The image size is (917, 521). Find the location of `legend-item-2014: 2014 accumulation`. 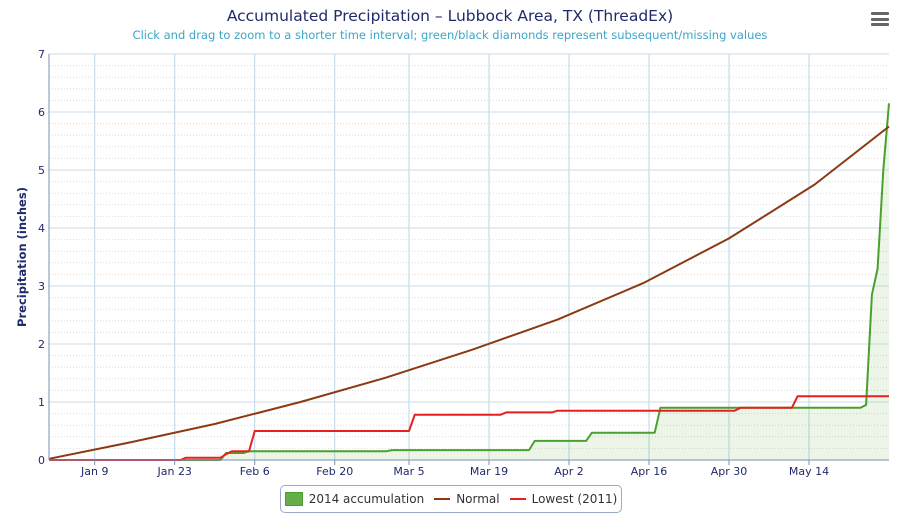

legend-item-2014: 2014 accumulation is located at coordinates (354, 499).